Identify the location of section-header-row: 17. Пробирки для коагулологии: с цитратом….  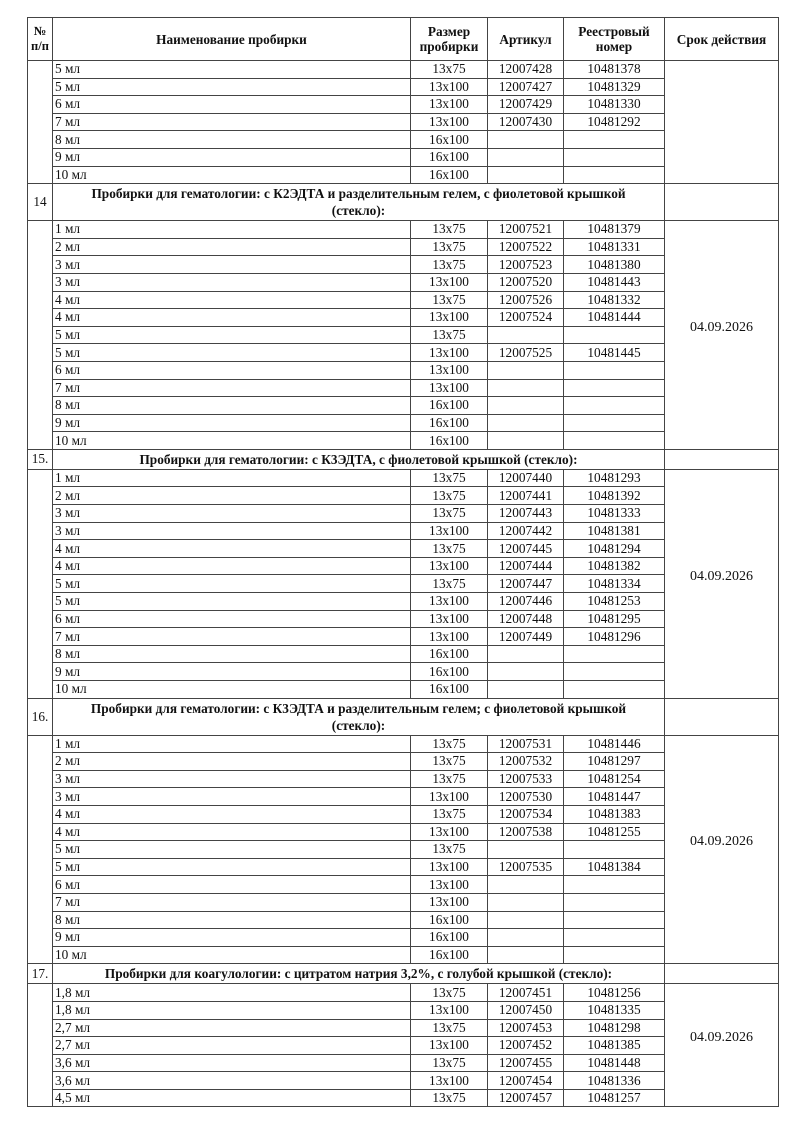
(403, 974).